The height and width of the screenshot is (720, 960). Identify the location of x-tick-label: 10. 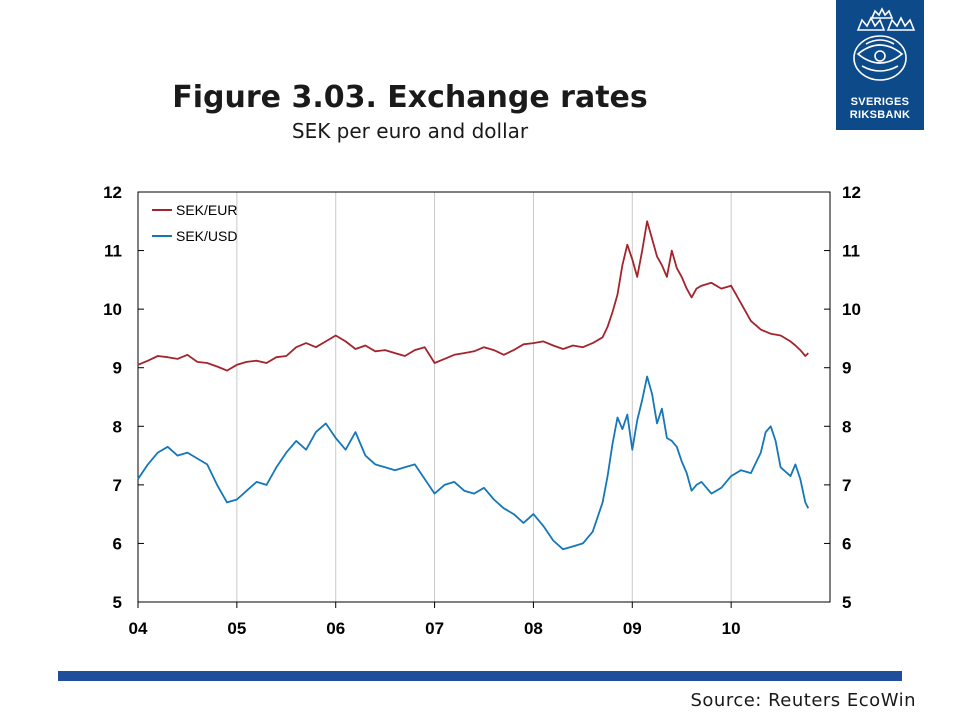
(731, 628).